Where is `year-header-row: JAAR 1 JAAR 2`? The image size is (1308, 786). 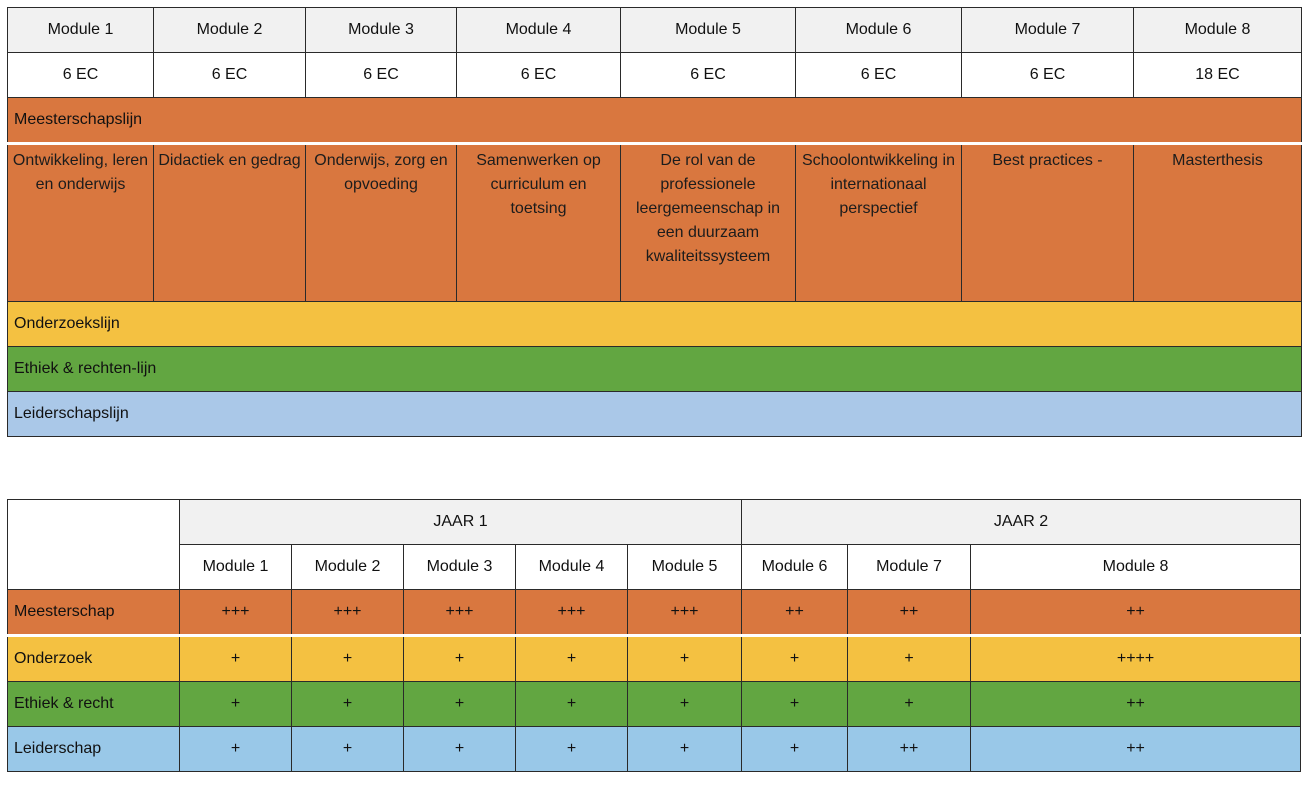 year-header-row: JAAR 1 JAAR 2 is located at coordinates (654, 544).